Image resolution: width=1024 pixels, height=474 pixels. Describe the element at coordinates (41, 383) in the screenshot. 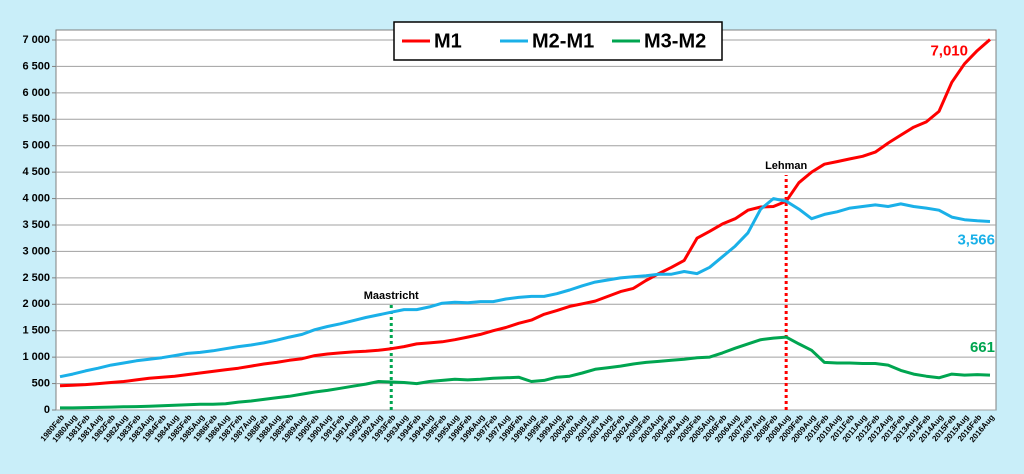

I see `y-tick-label: 500` at that location.